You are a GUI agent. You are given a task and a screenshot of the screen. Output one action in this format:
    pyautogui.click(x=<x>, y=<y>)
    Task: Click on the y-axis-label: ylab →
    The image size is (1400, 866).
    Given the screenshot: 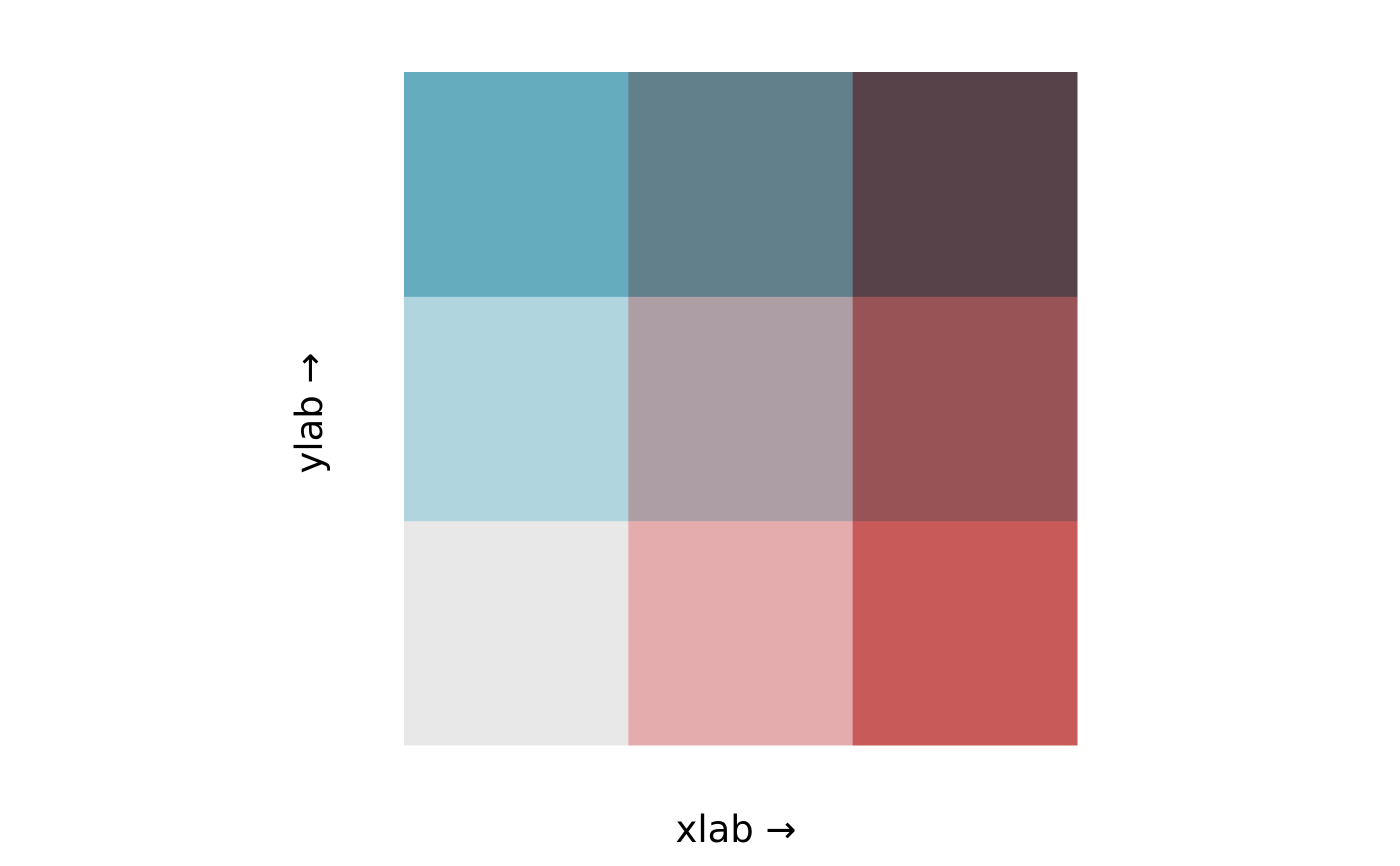 What is the action you would take?
    pyautogui.click(x=309, y=412)
    